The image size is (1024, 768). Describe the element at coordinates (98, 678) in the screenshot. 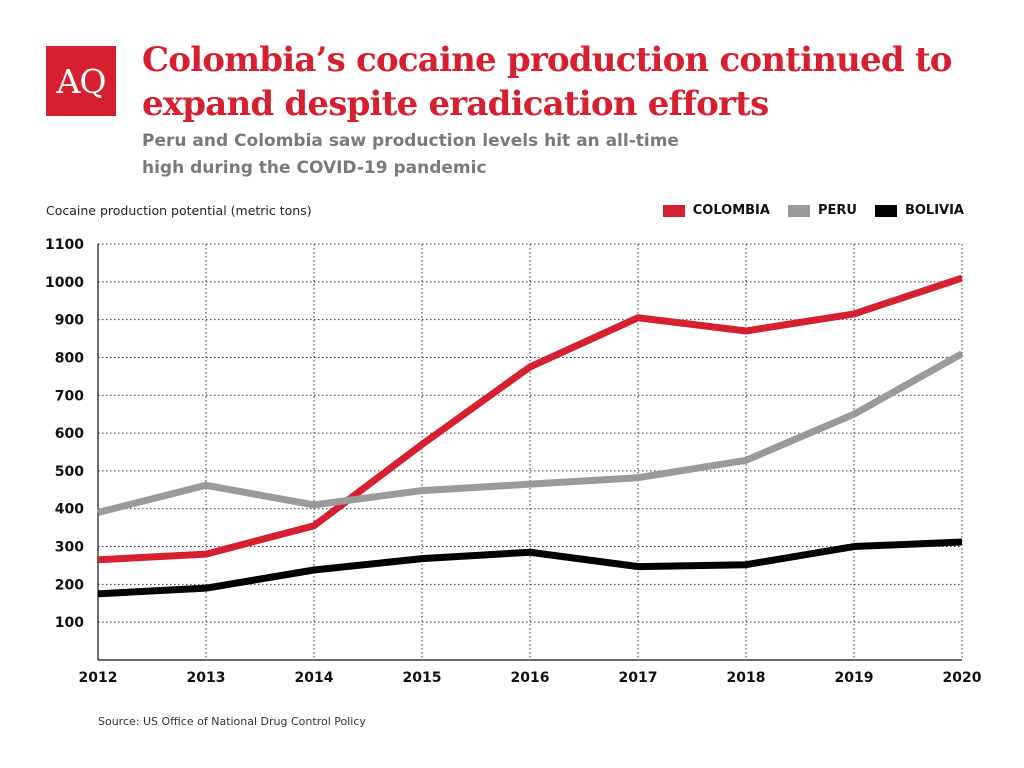

I see `x-tick-label: 2012` at that location.